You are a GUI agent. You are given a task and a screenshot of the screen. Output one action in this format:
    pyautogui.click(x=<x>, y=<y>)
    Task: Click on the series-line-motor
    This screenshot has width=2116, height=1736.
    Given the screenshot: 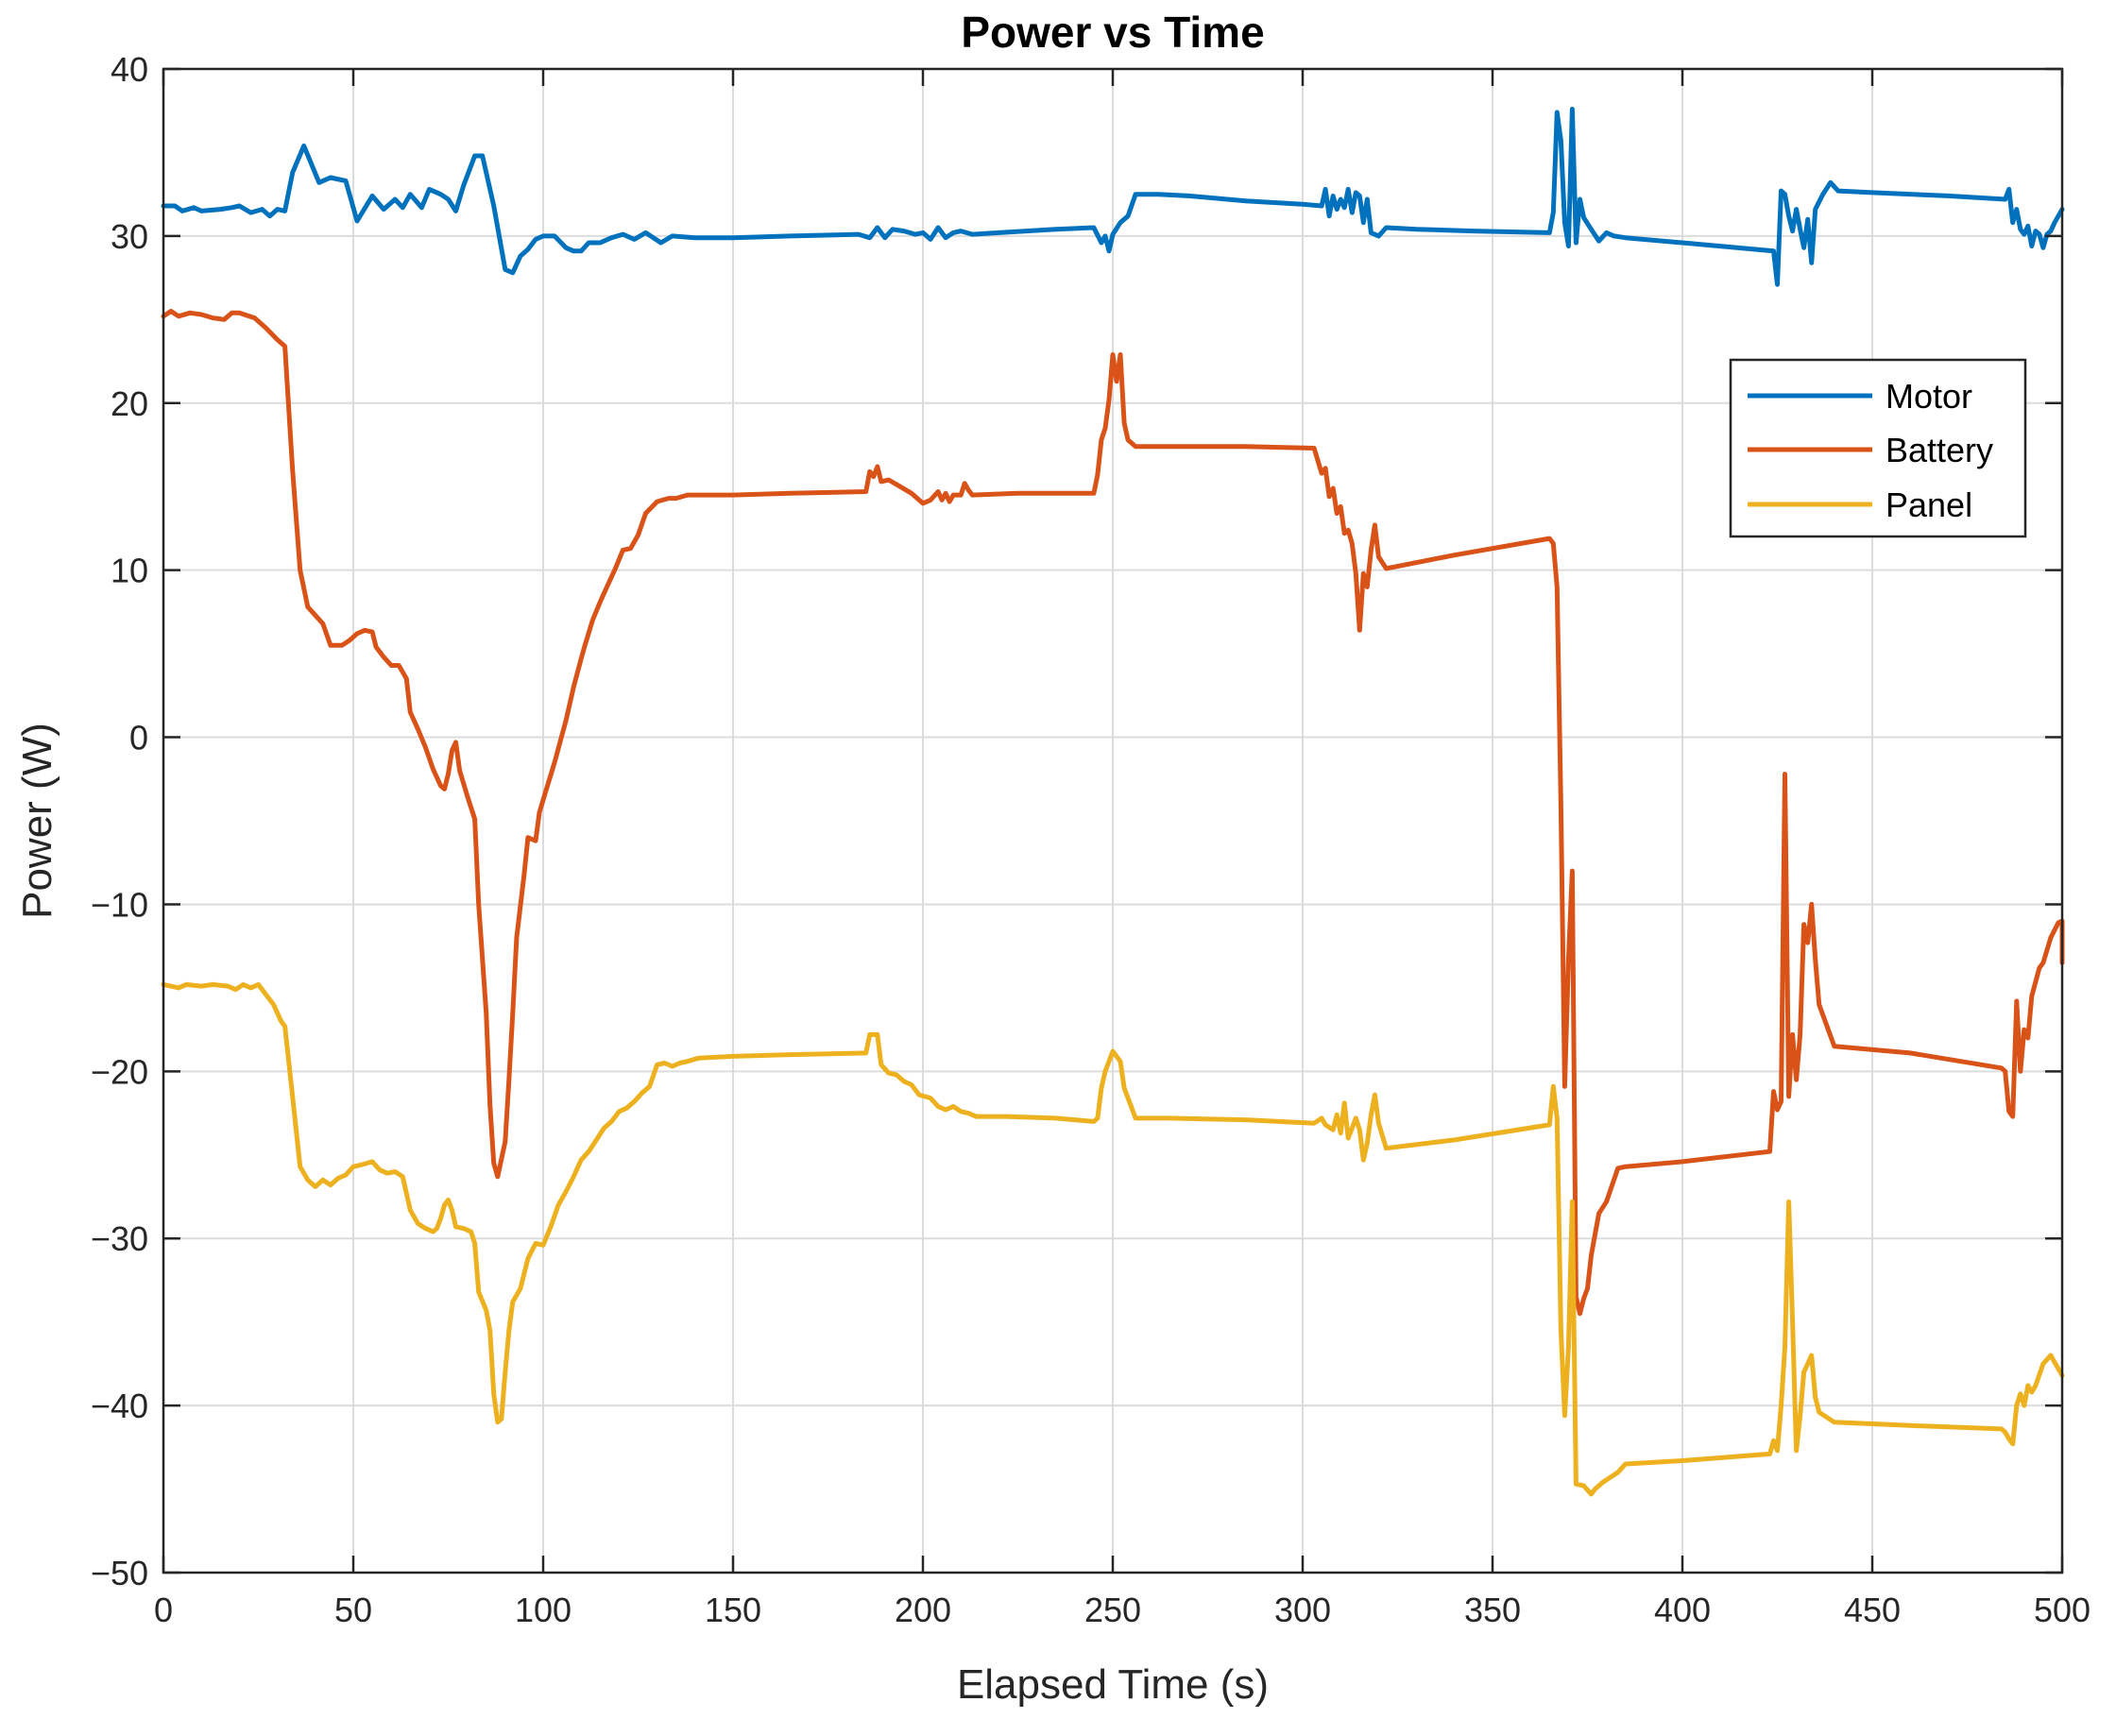 What is the action you would take?
    pyautogui.click(x=1113, y=197)
    